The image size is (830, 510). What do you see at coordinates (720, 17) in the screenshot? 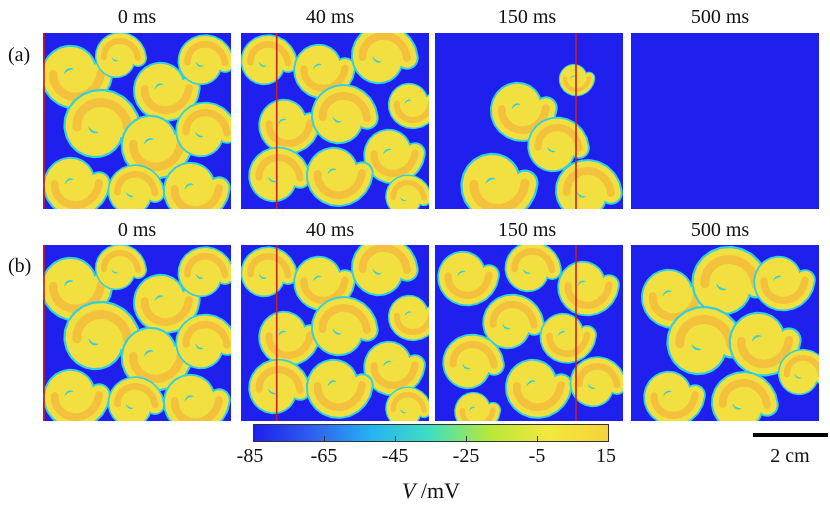
I see `time-label-a-3: 500 ms` at bounding box center [720, 17].